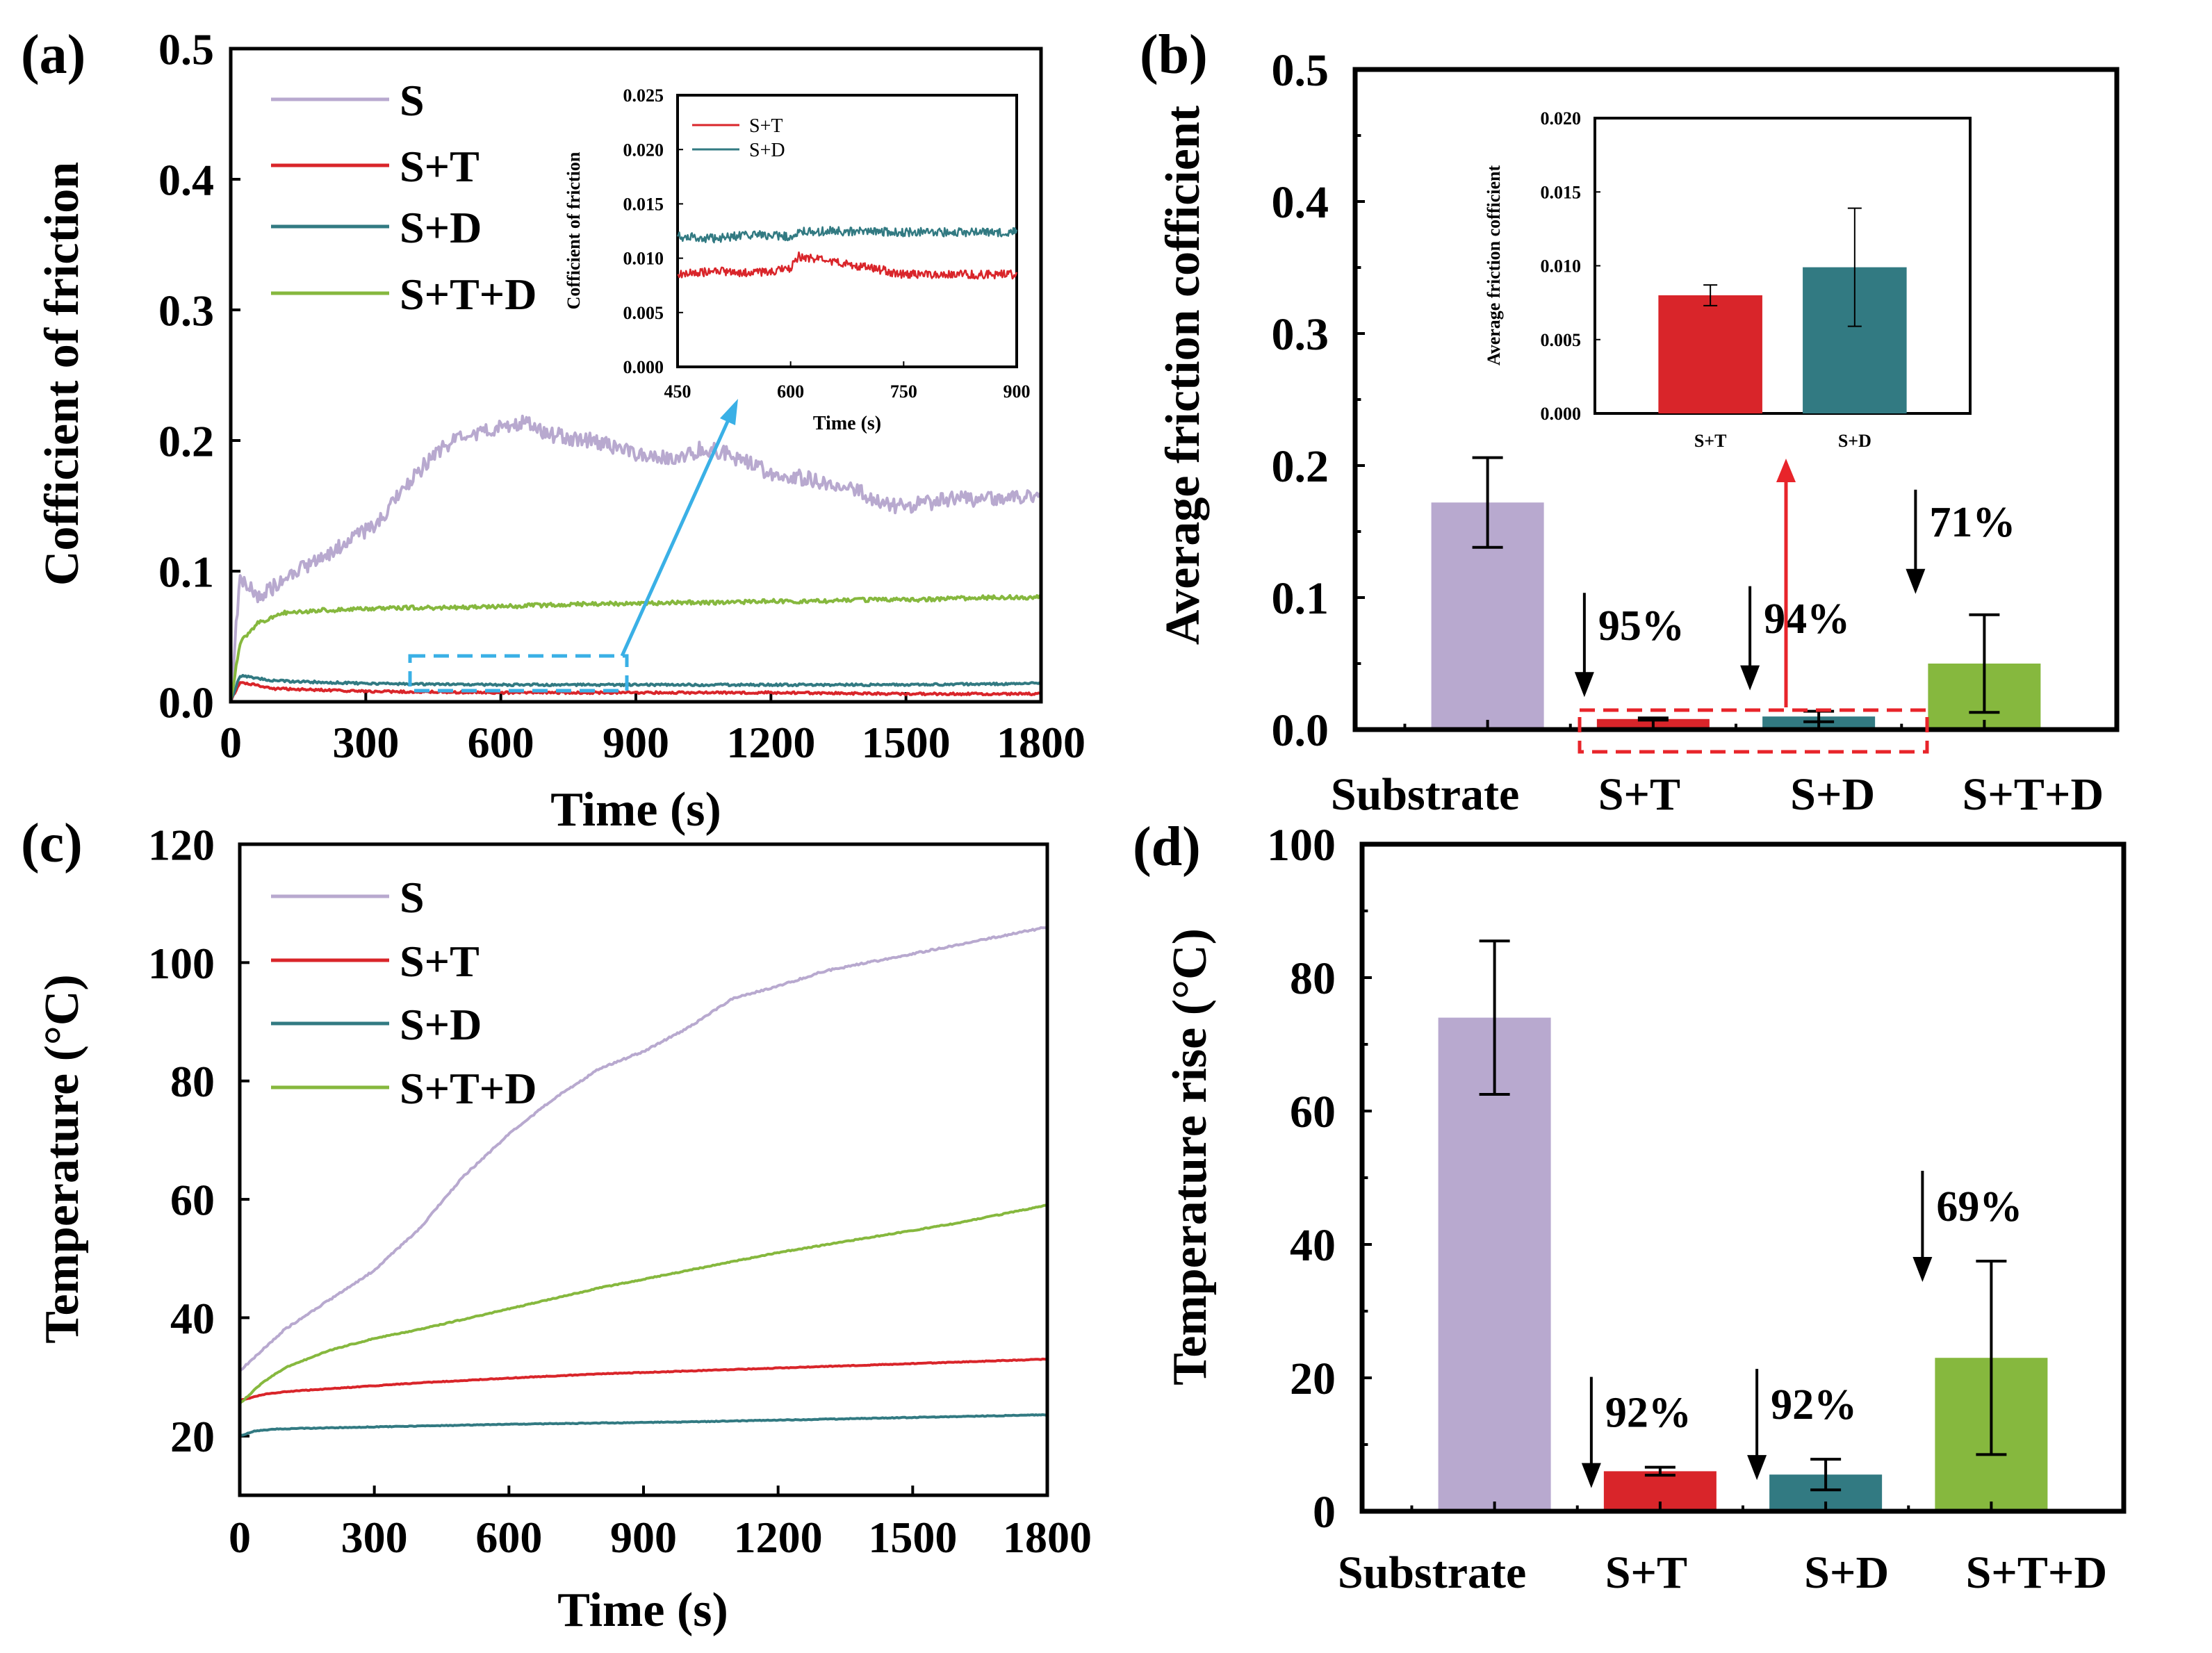  What do you see at coordinates (644, 313) in the screenshot?
I see `y-tick-label: 0.005` at bounding box center [644, 313].